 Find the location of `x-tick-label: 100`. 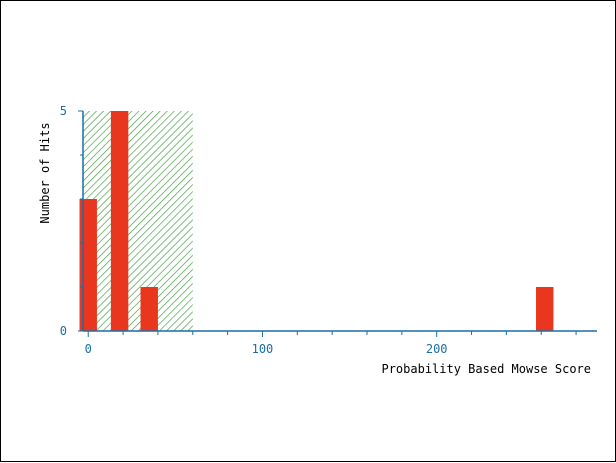

x-tick-label: 100 is located at coordinates (263, 349).